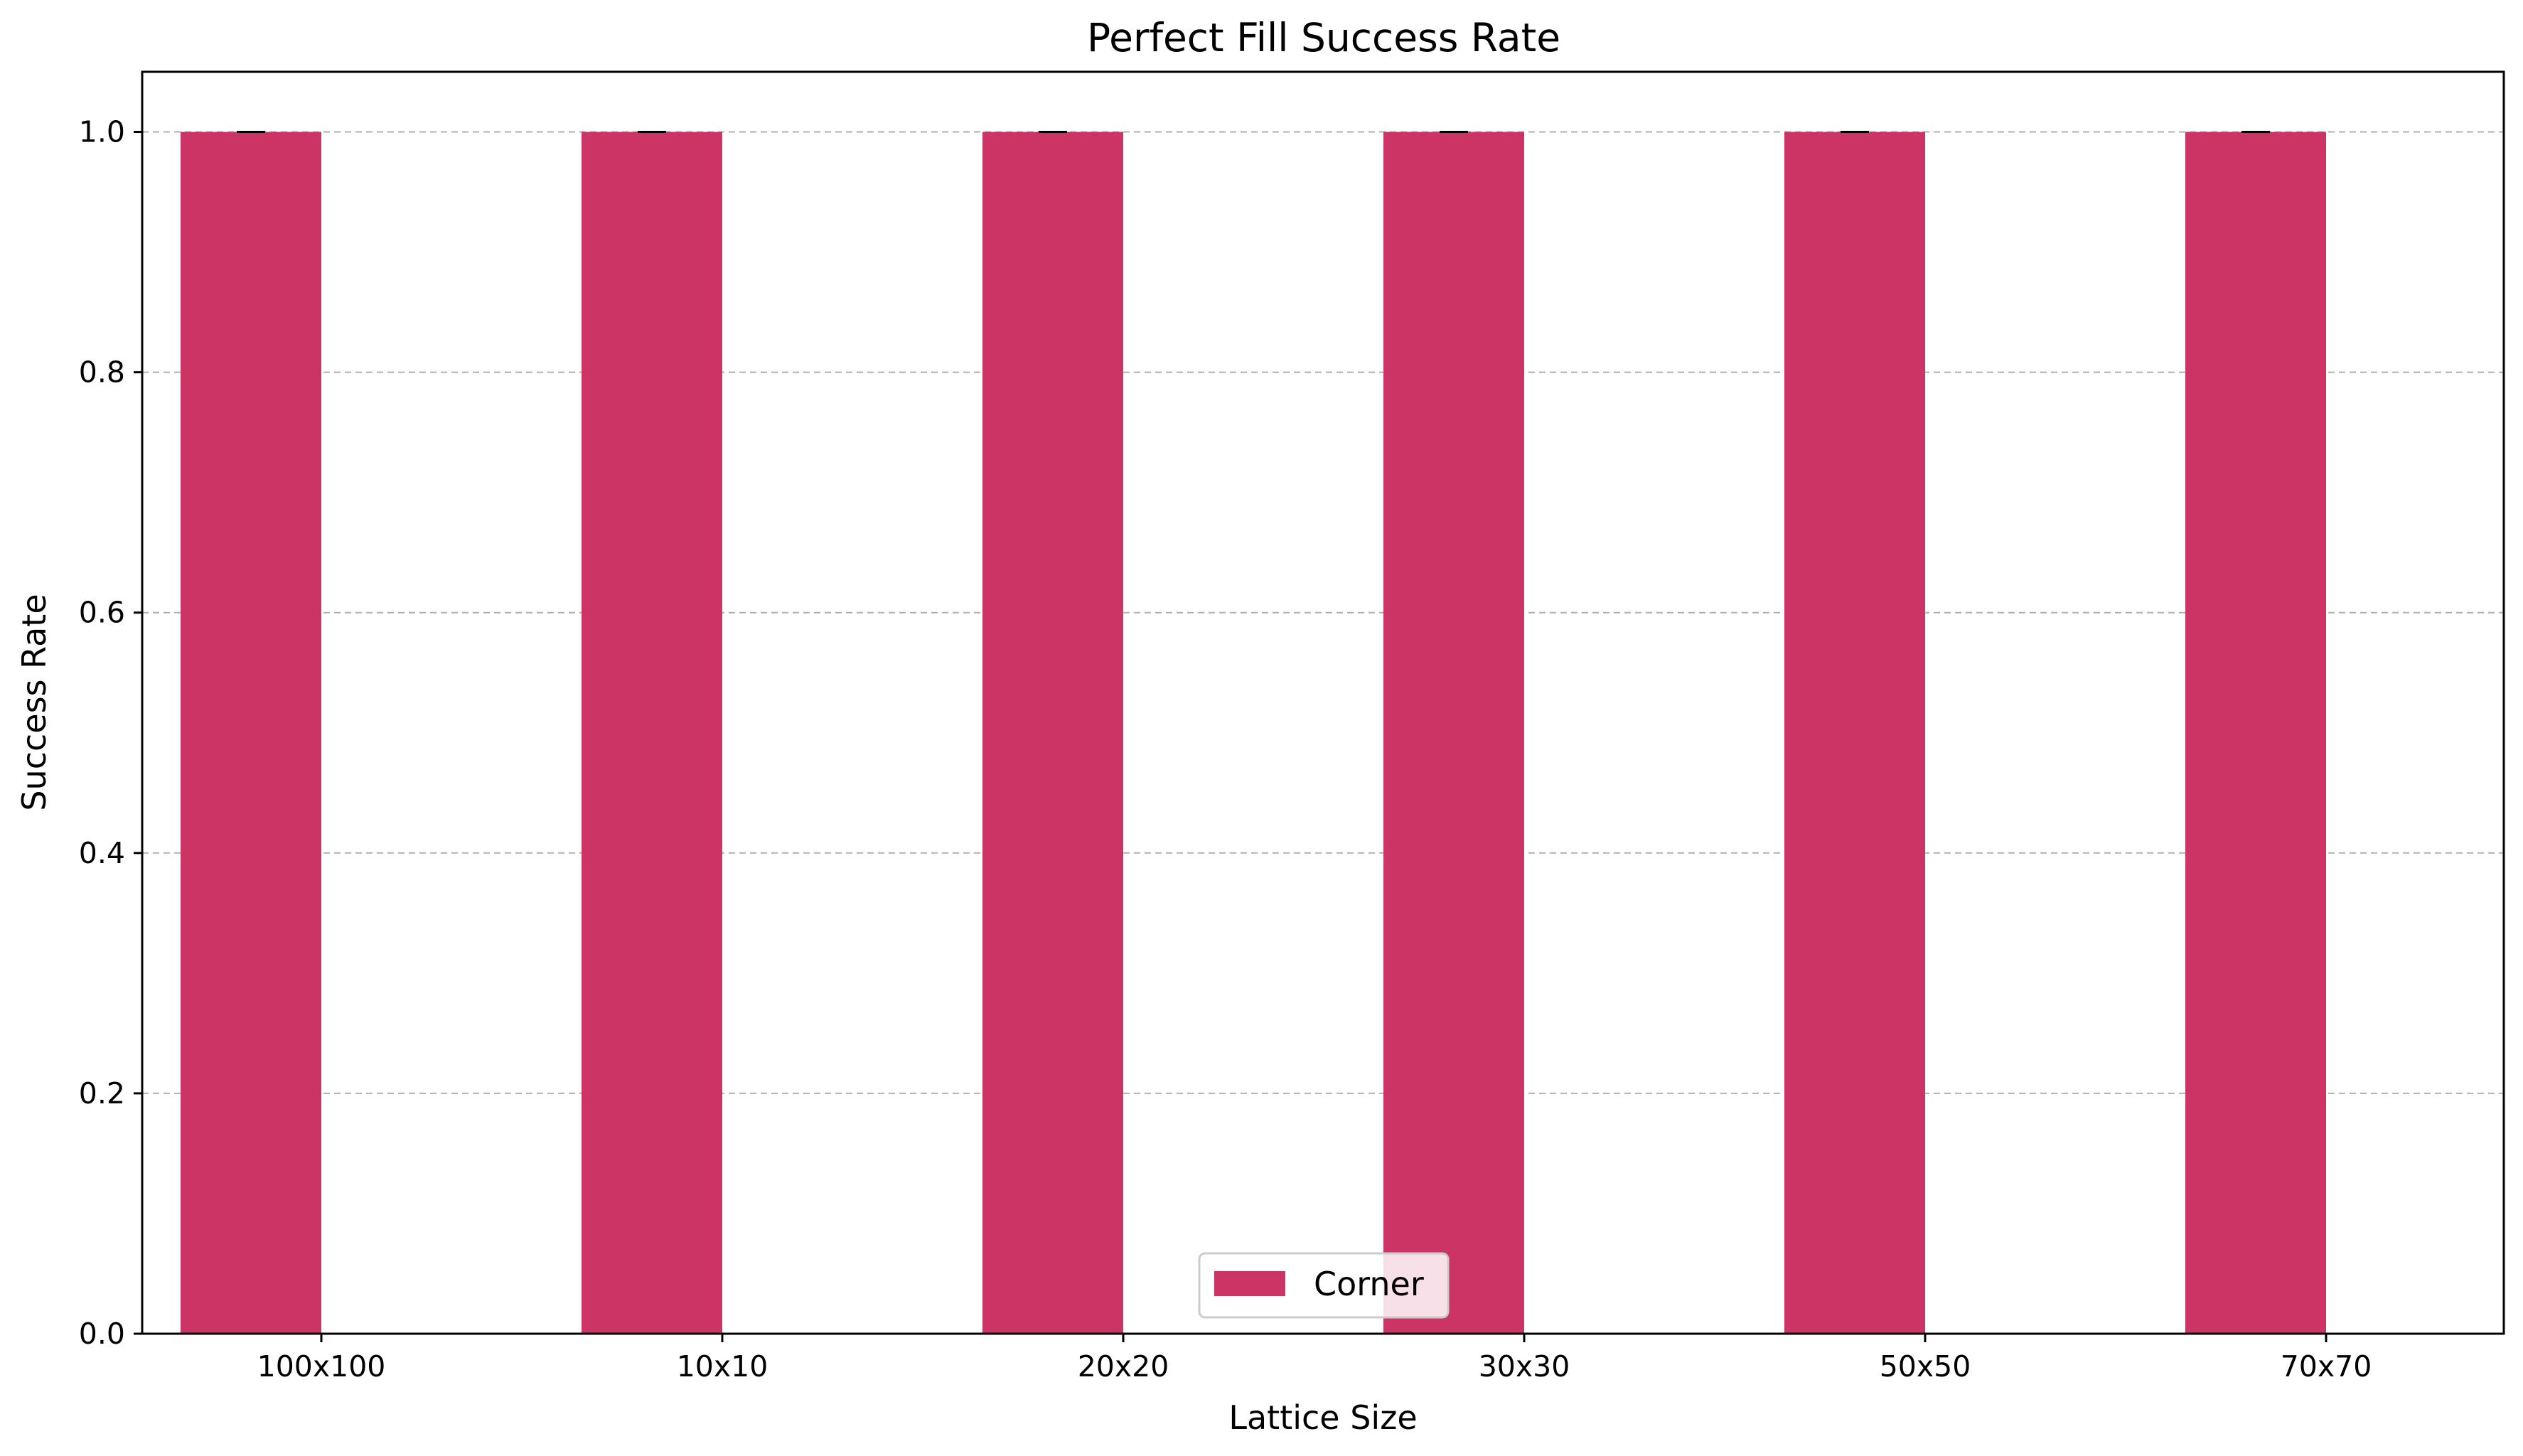  I want to click on y-tick-label: 0.6, so click(102, 613).